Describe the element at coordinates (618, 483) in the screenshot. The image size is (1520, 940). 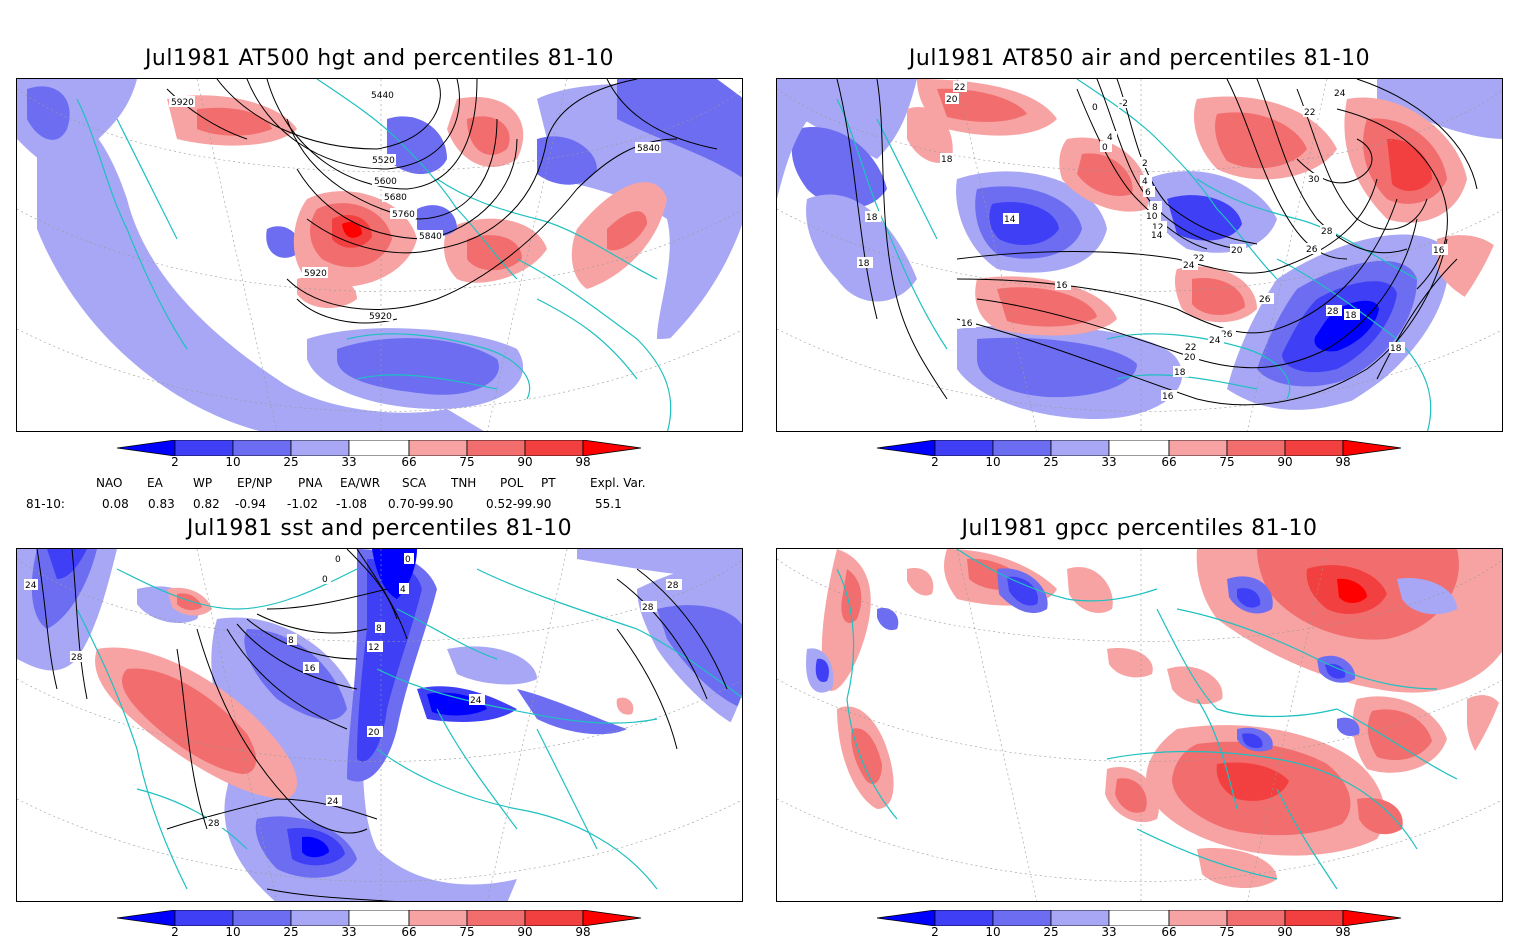
I see `index-header: Expl. Var.` at that location.